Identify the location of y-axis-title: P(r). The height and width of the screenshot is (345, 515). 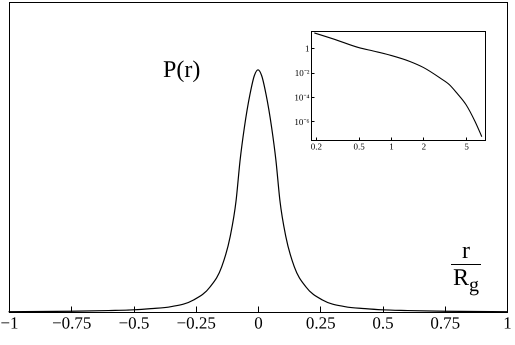
(181, 70).